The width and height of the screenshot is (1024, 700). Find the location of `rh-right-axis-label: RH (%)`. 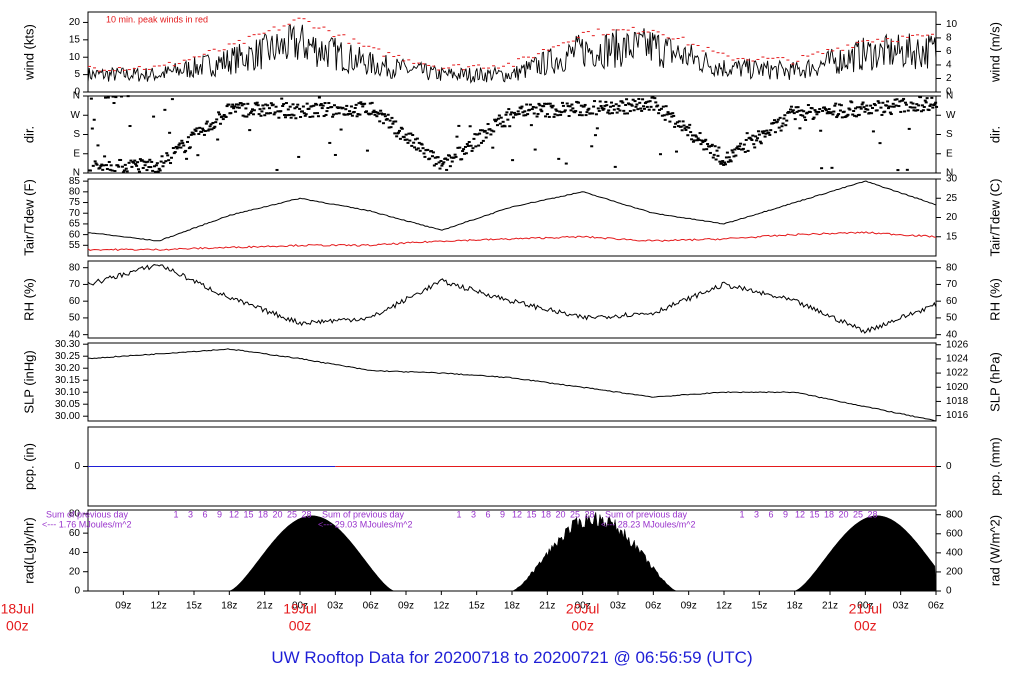

rh-right-axis-label: RH (%) is located at coordinates (994, 299).